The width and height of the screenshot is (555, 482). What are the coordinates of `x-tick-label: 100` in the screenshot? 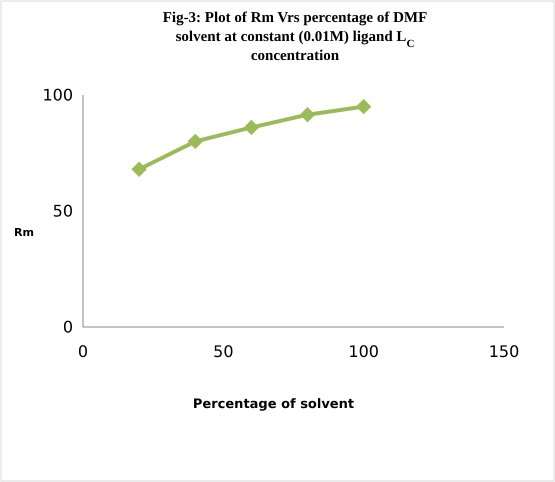 It's located at (363, 351).